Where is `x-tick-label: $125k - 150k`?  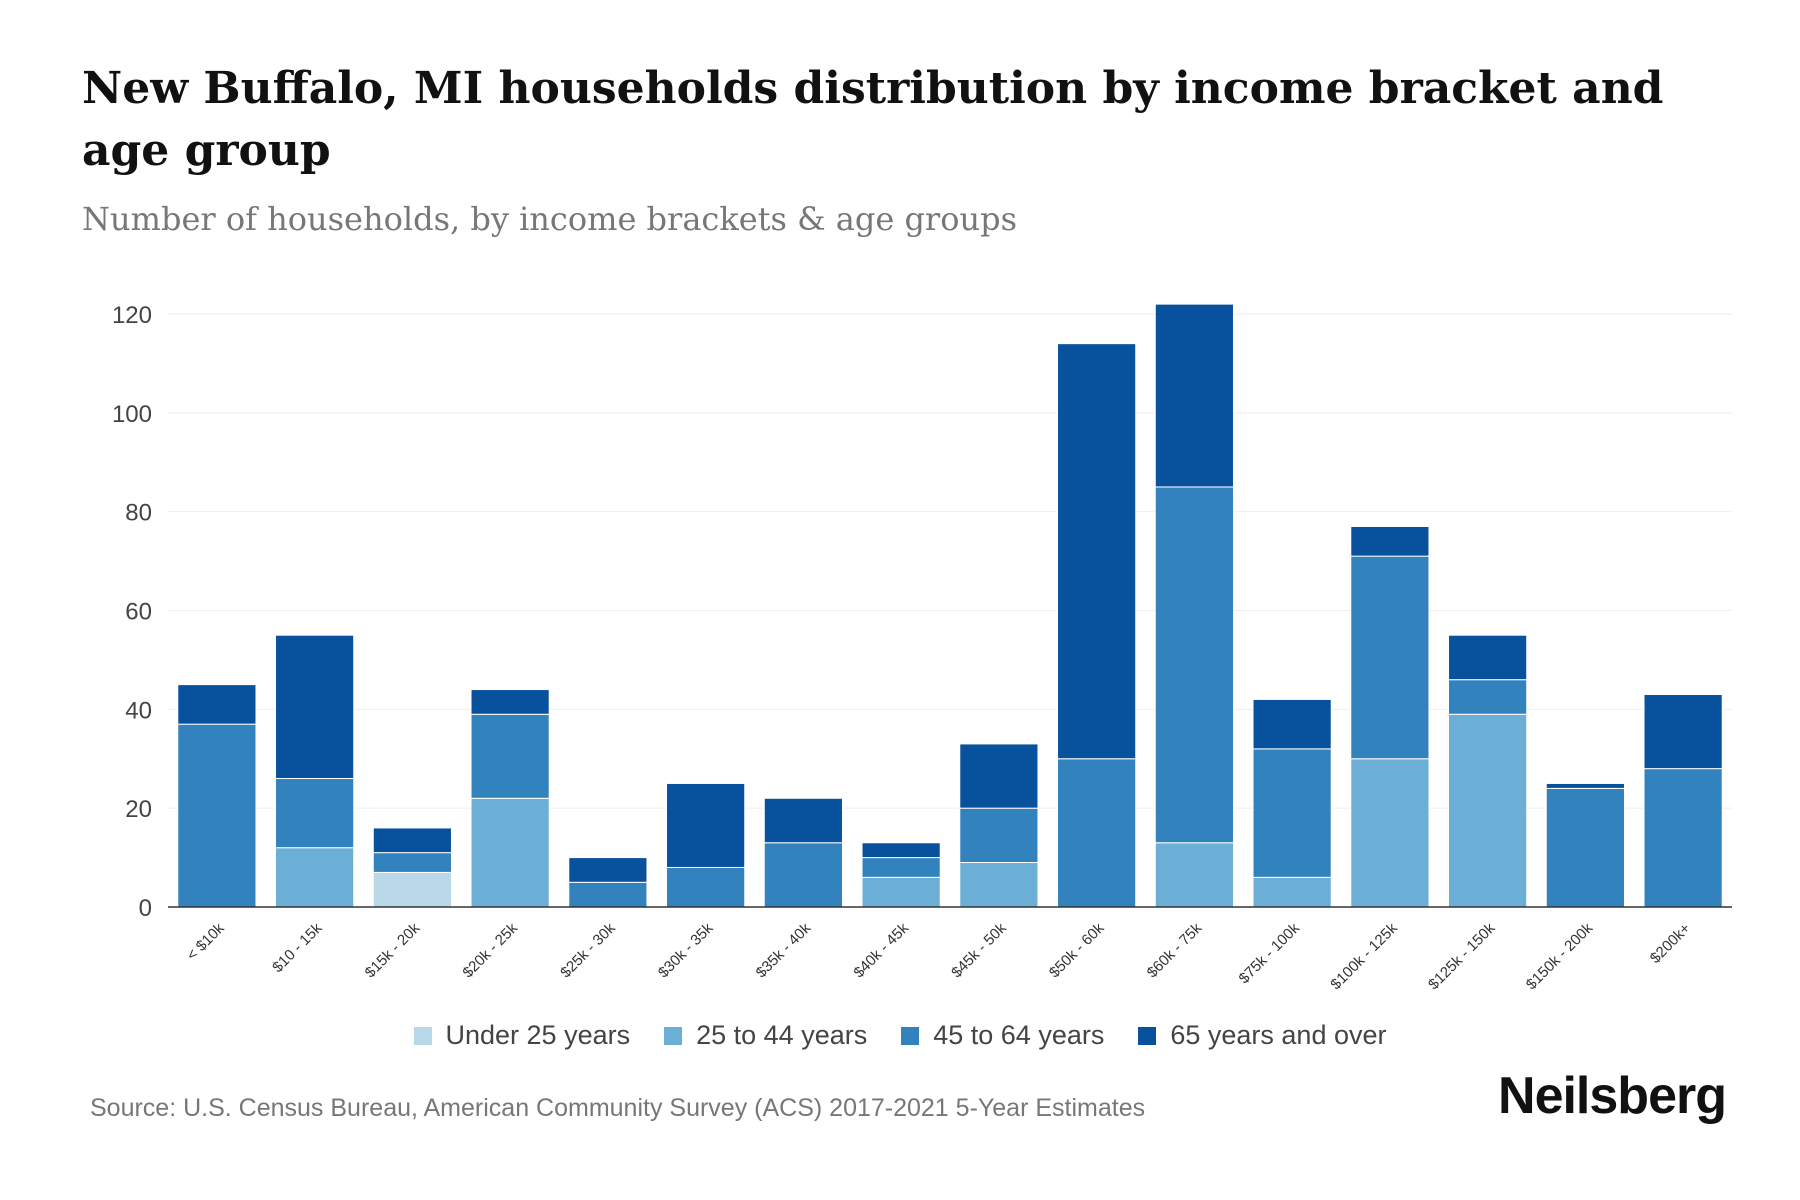 x-tick-label: $125k - 150k is located at coordinates (1462, 956).